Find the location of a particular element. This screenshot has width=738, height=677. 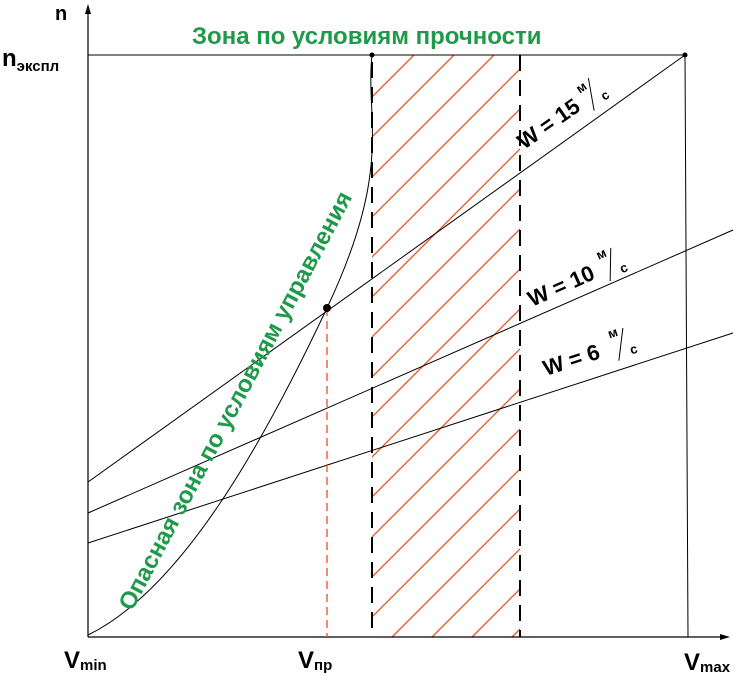

x-axis-arrow is located at coordinates (725, 637).